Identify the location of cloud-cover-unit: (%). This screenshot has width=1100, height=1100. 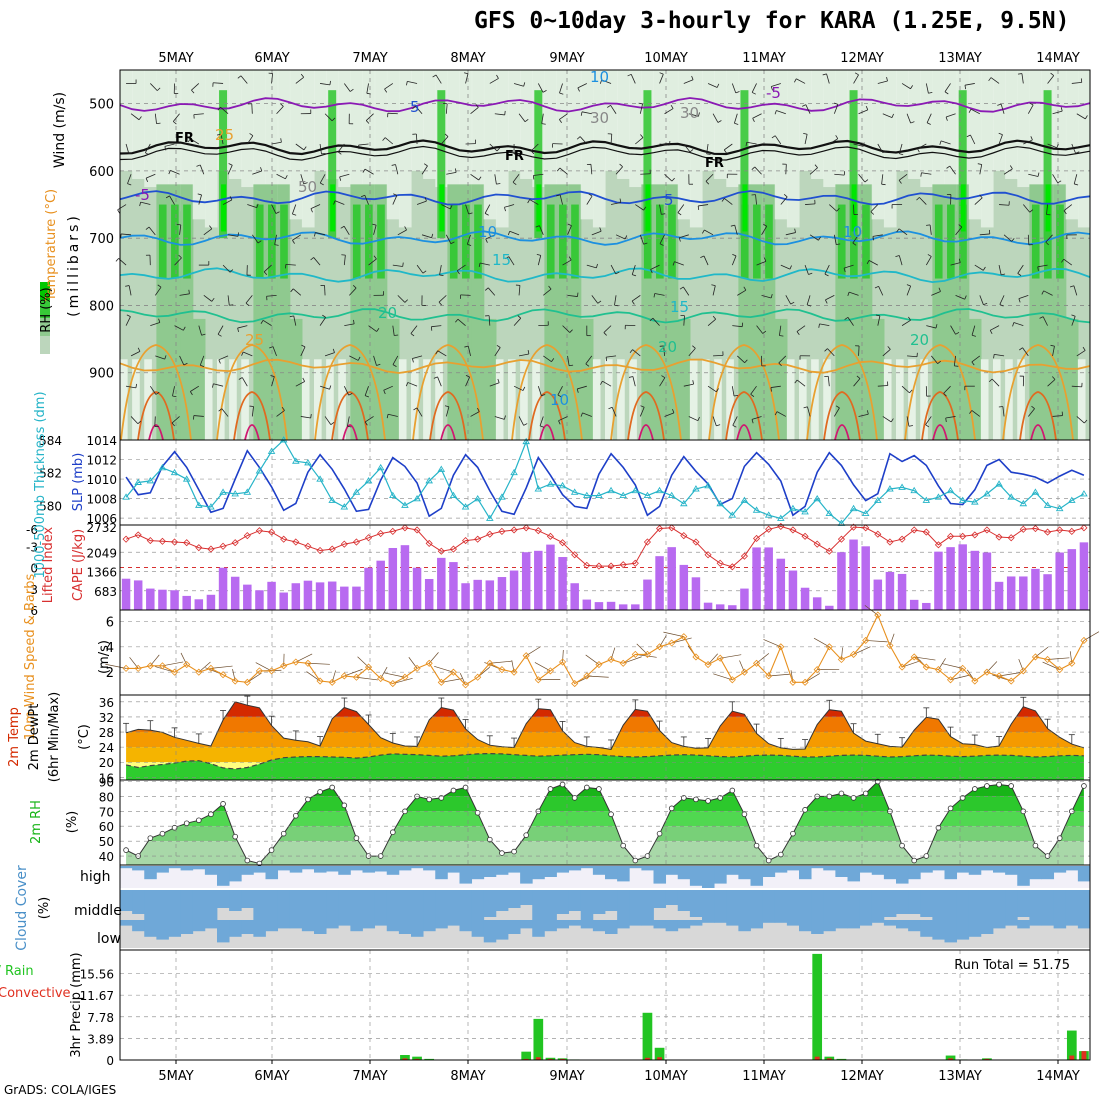
(44, 908).